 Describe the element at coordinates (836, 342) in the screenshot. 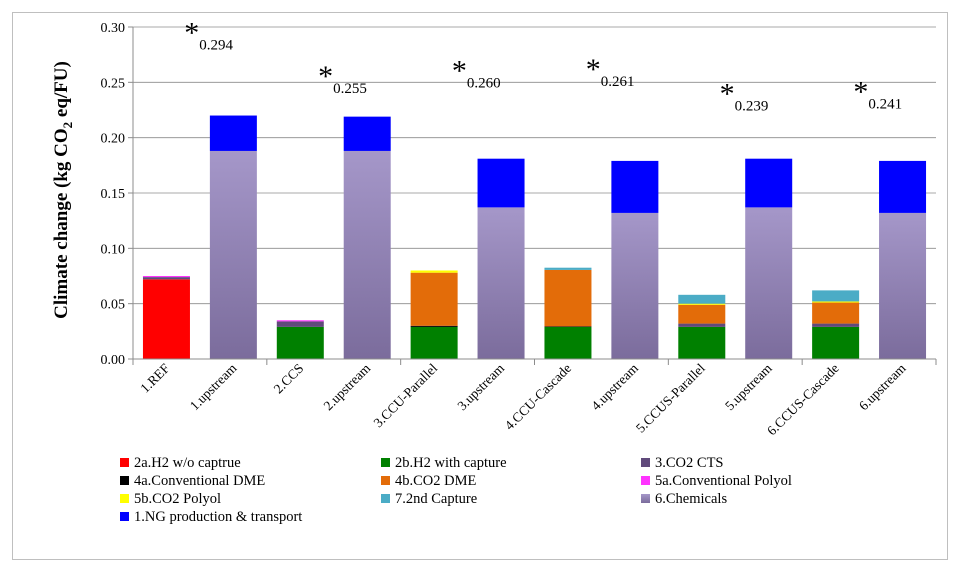

I see `bar-segment-10-2b` at that location.